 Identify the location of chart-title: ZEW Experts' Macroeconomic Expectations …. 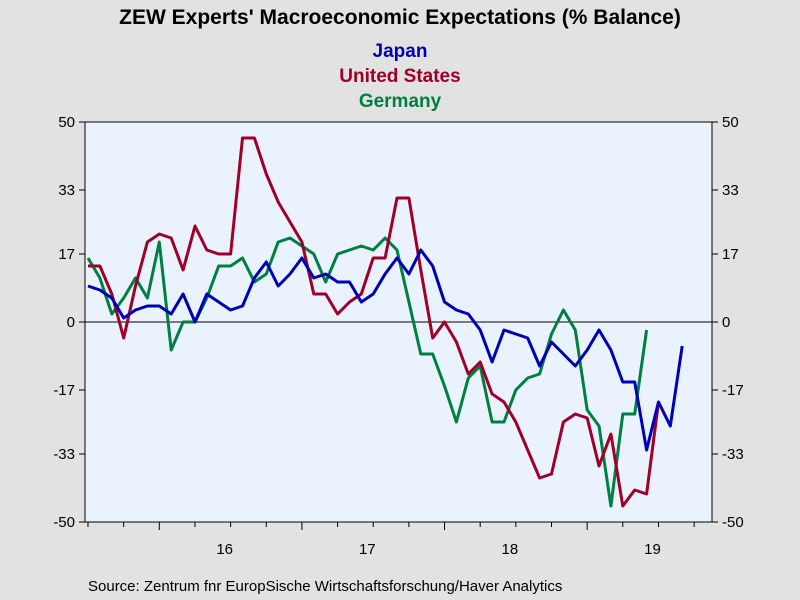
(400, 17).